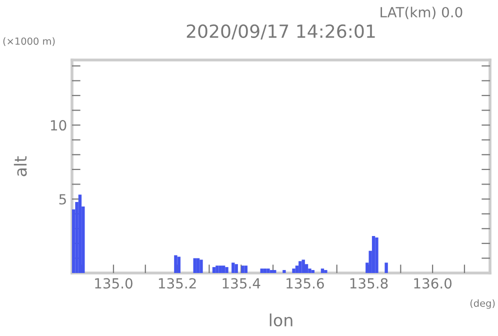 Image resolution: width=498 pixels, height=336 pixels. What do you see at coordinates (281, 320) in the screenshot?
I see `x-axis-title: lon` at bounding box center [281, 320].